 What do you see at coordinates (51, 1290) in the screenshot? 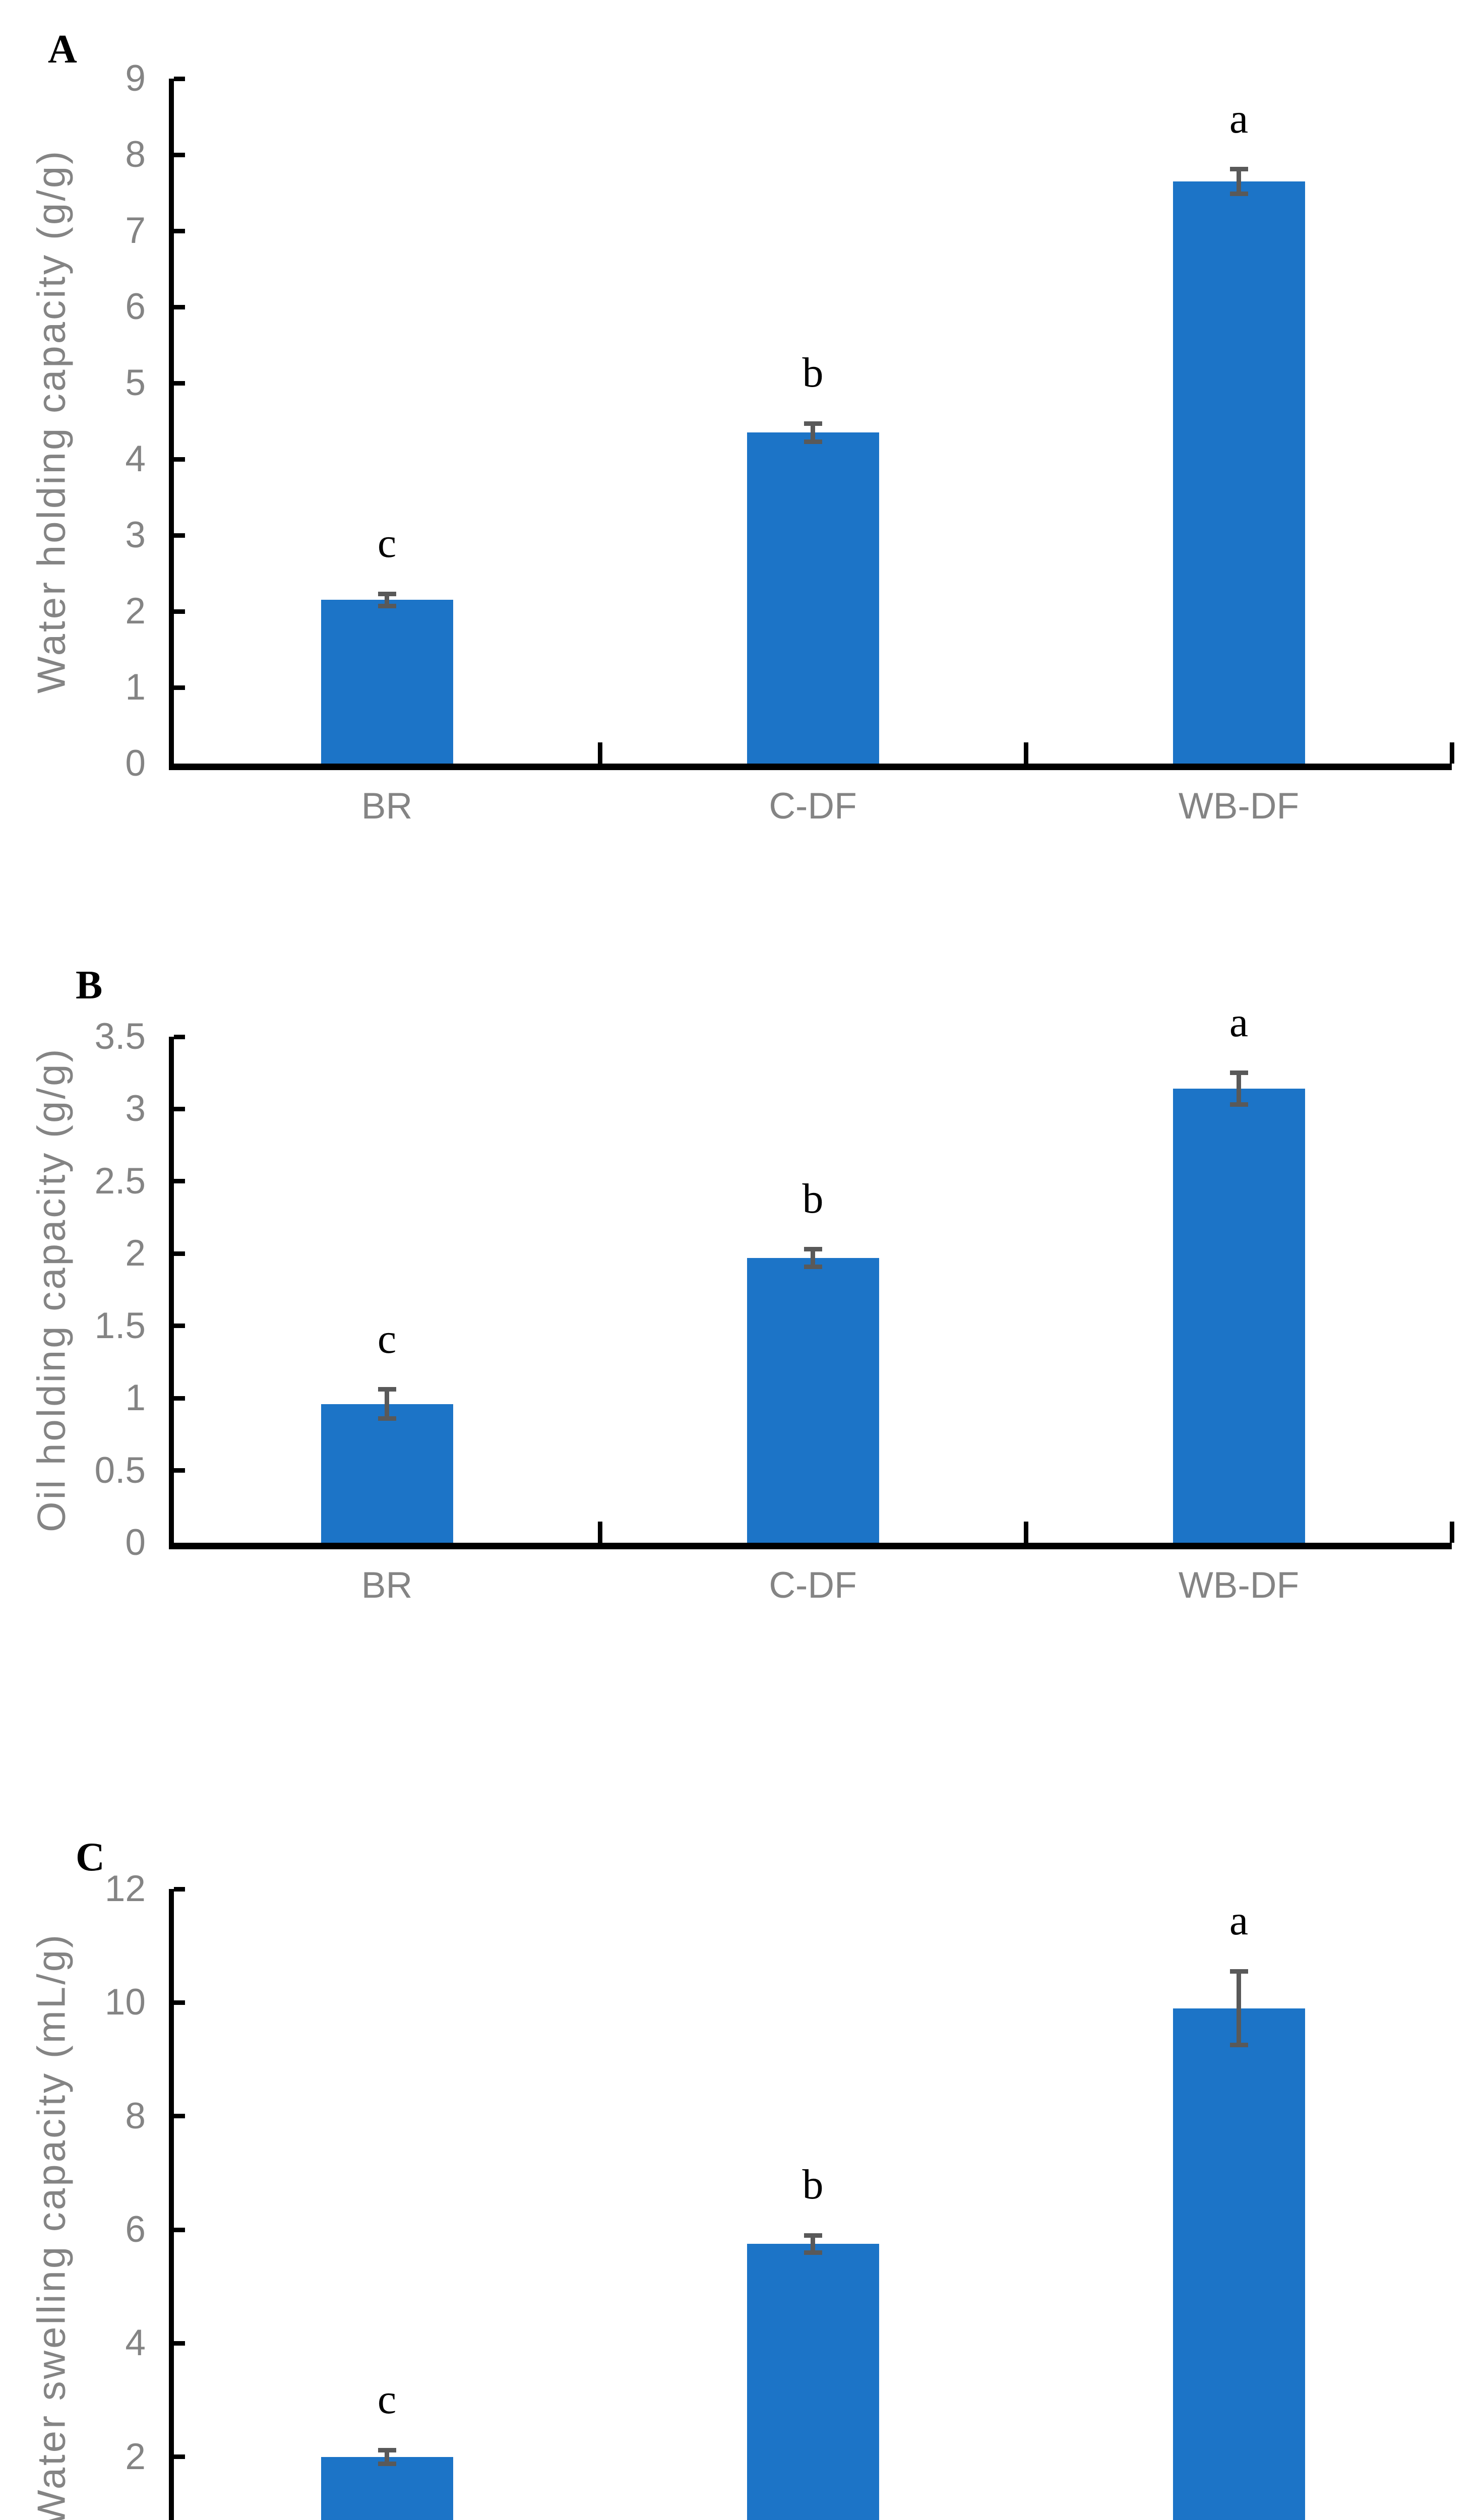
I see `y-axis-title: Oil holding capacity (g/g)` at bounding box center [51, 1290].